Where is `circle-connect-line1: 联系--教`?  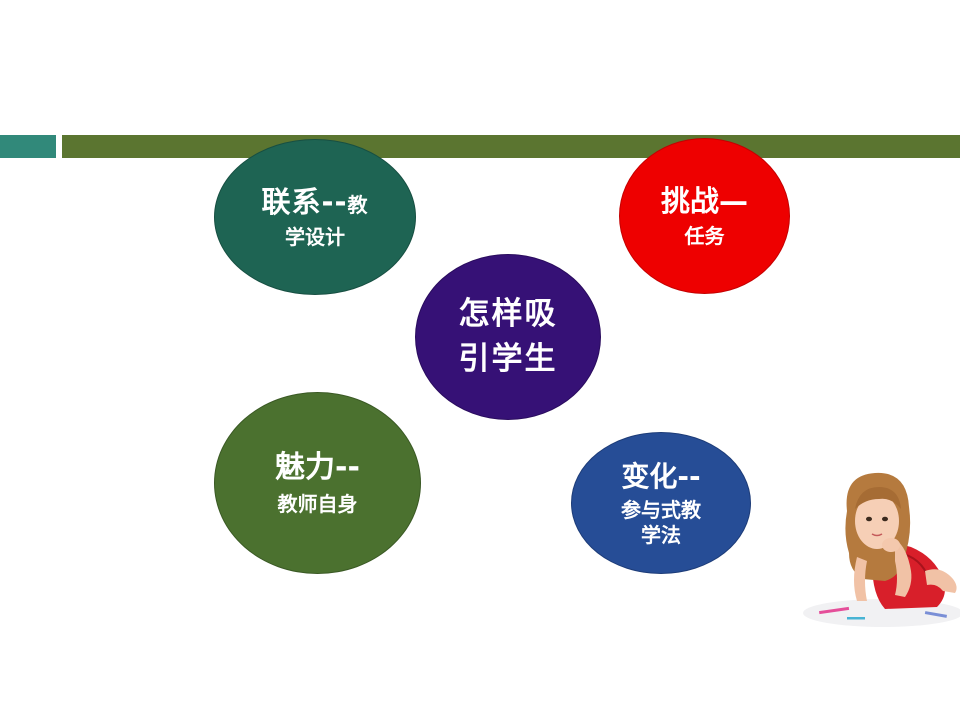
circle-connect-line1: 联系--教 is located at coordinates (315, 202).